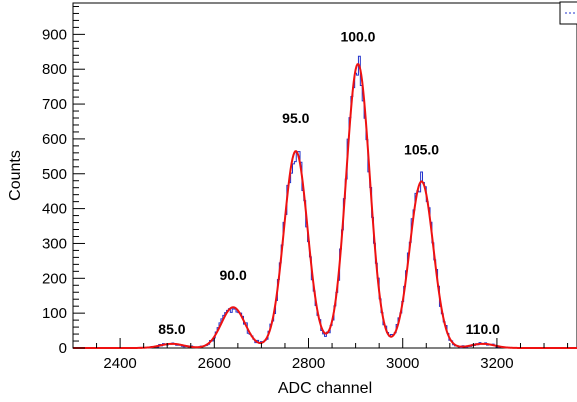 The width and height of the screenshot is (577, 402). What do you see at coordinates (308, 363) in the screenshot?
I see `x-tick-label: 2800` at bounding box center [308, 363].